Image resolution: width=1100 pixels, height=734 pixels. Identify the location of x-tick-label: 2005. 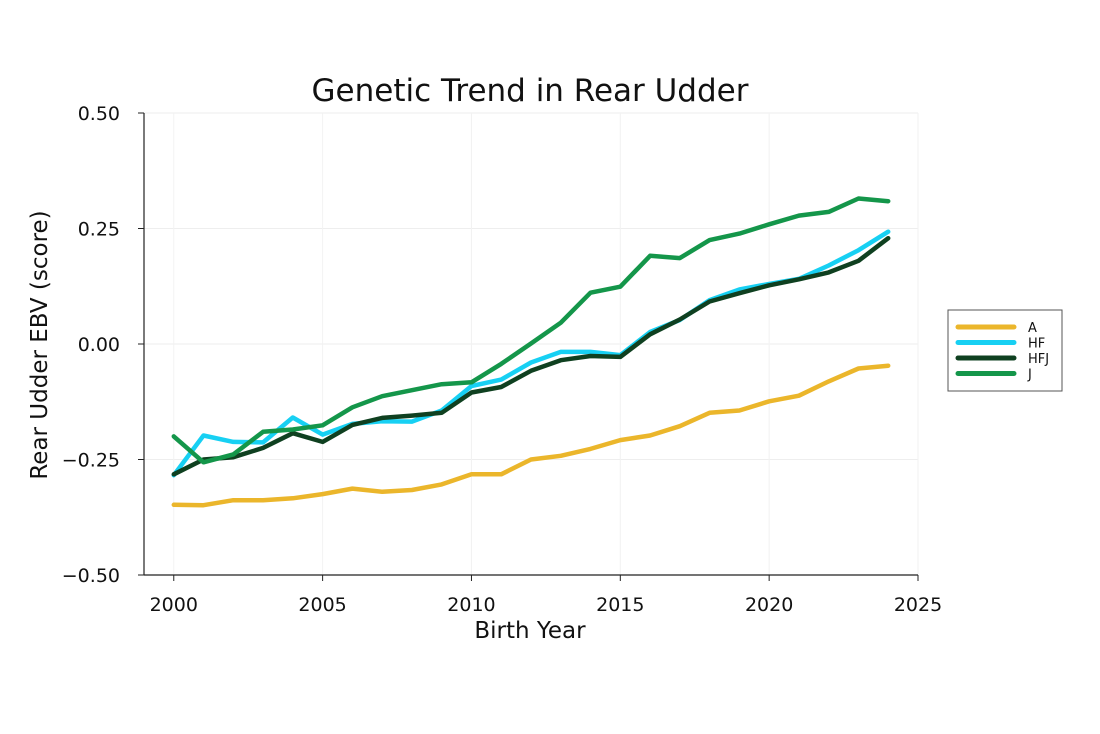
(322, 605).